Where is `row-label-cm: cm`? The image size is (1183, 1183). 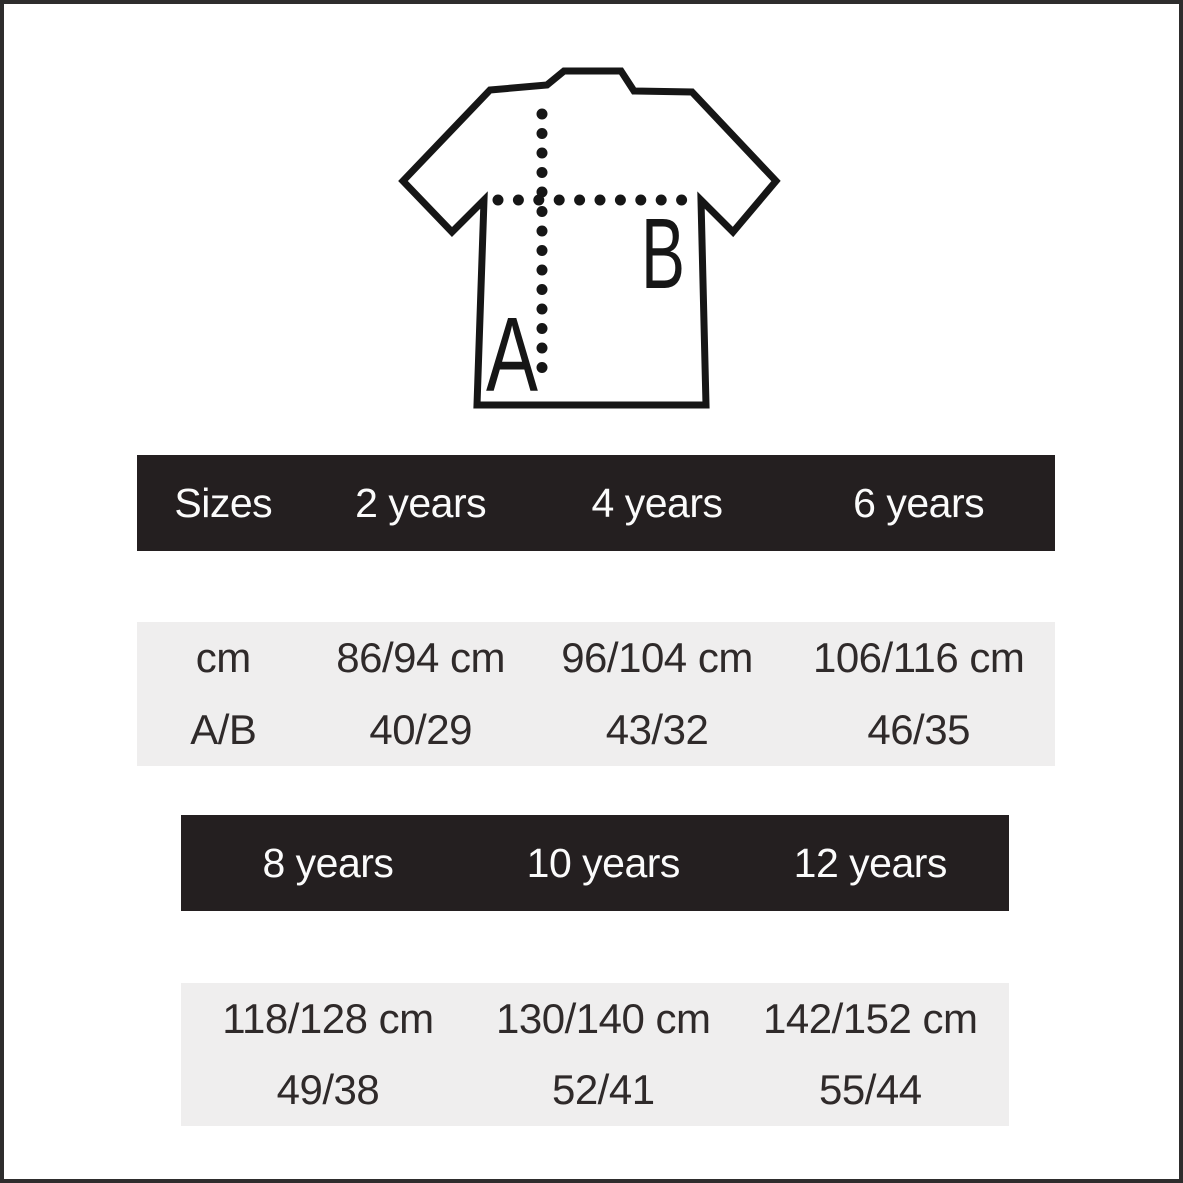 row-label-cm: cm is located at coordinates (223, 657).